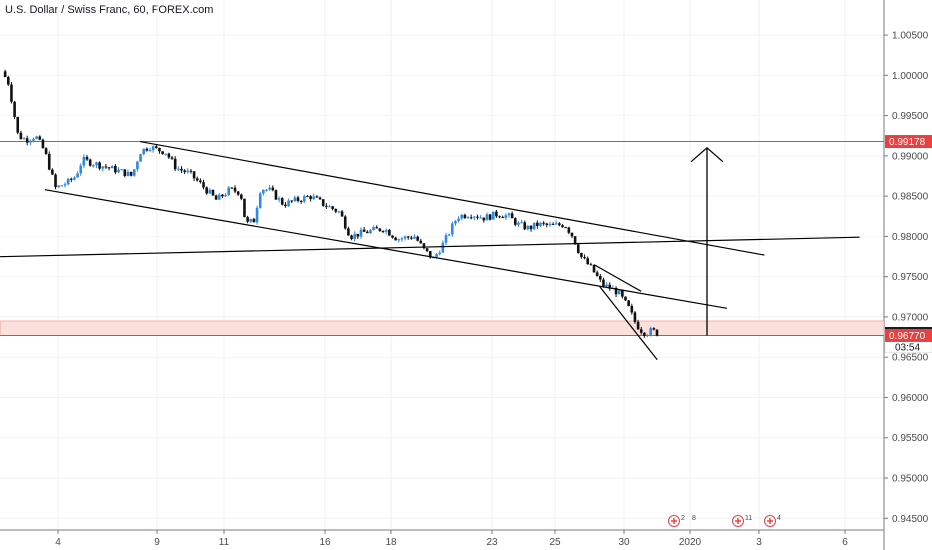 Image resolution: width=932 pixels, height=550 pixels. Describe the element at coordinates (910, 116) in the screenshot. I see `y-tick-label: 0.99500` at that location.